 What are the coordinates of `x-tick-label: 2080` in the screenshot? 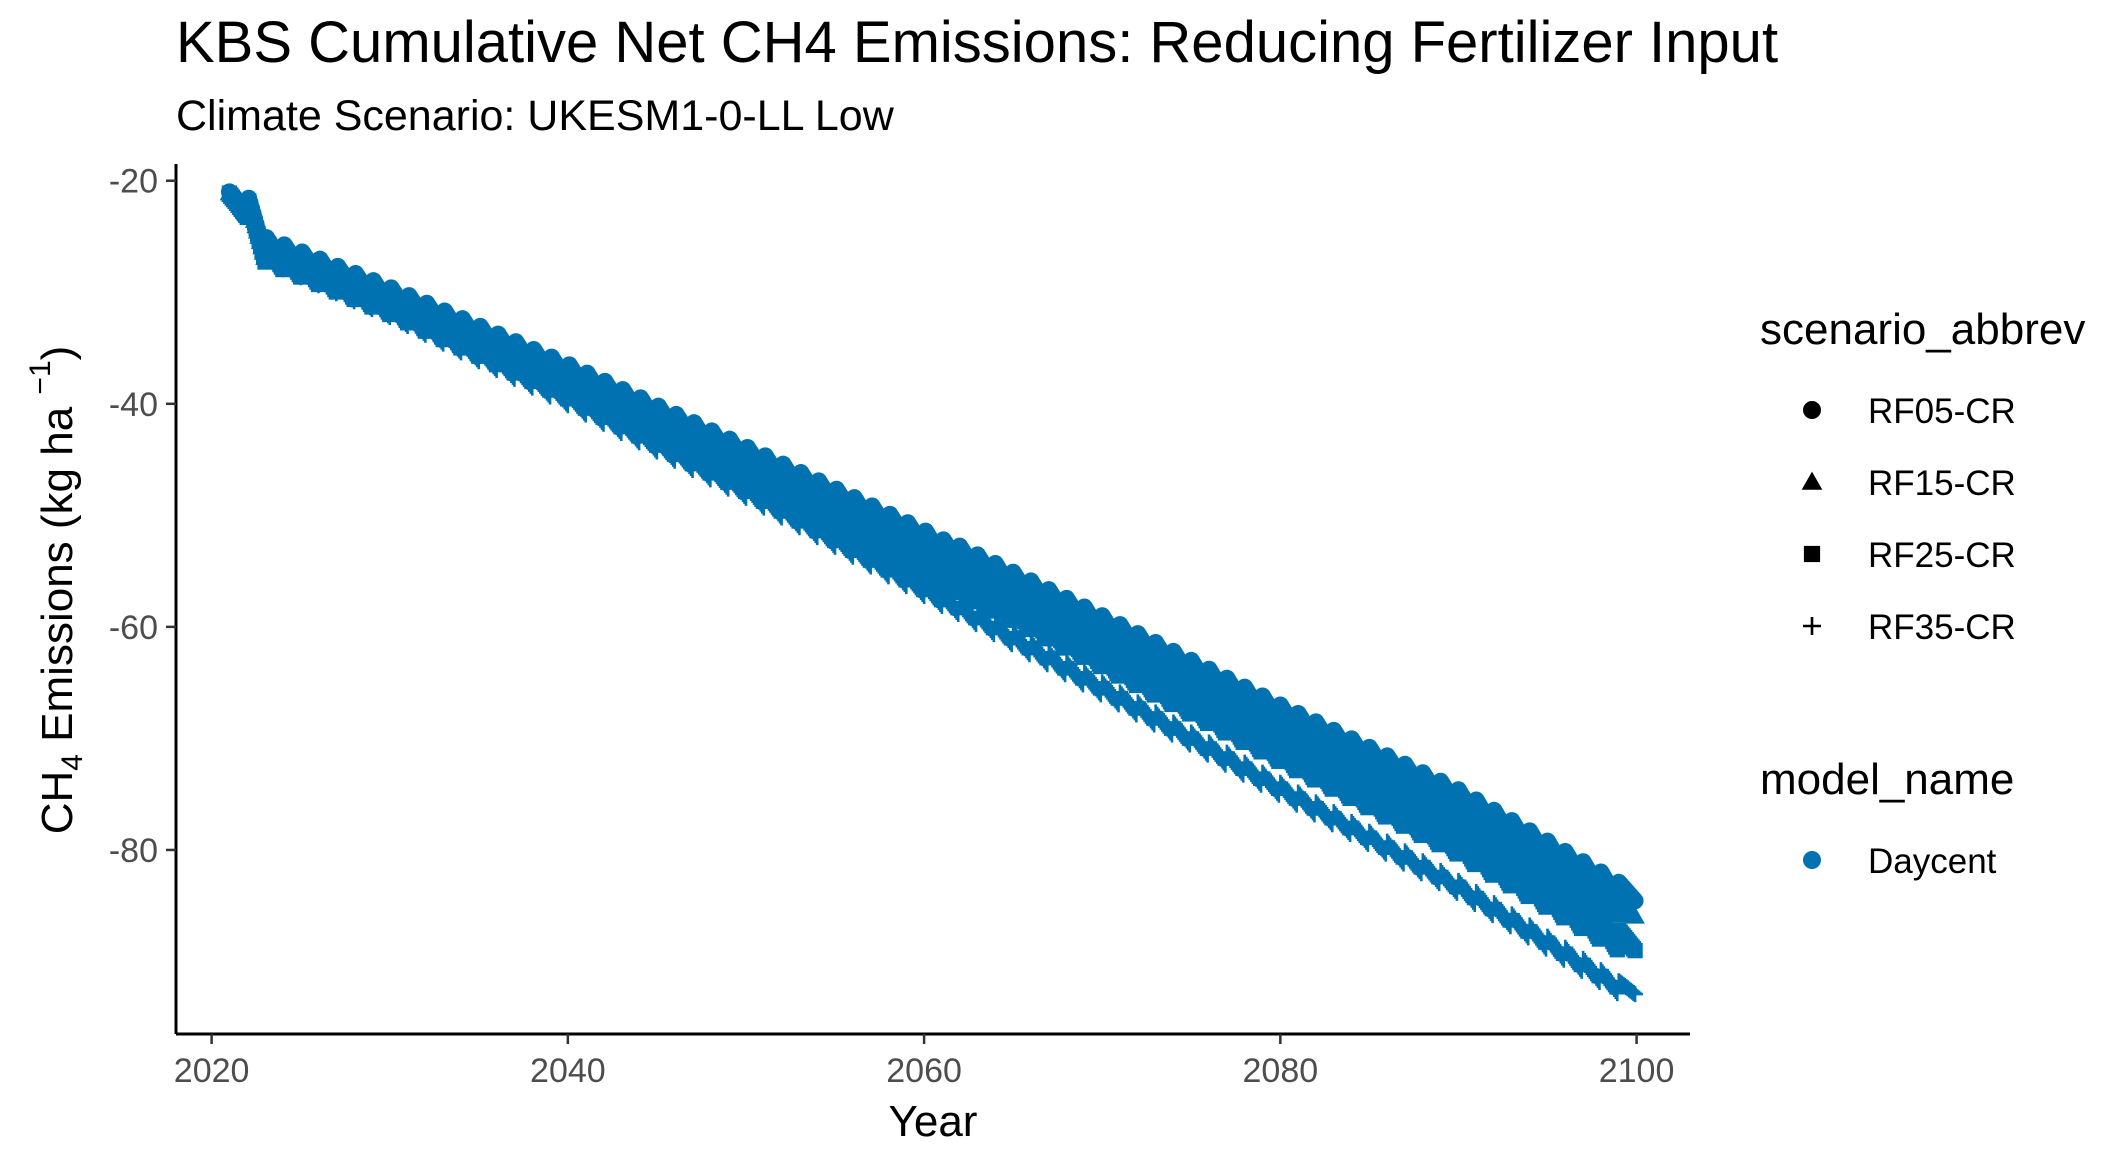 It's located at (1281, 1071).